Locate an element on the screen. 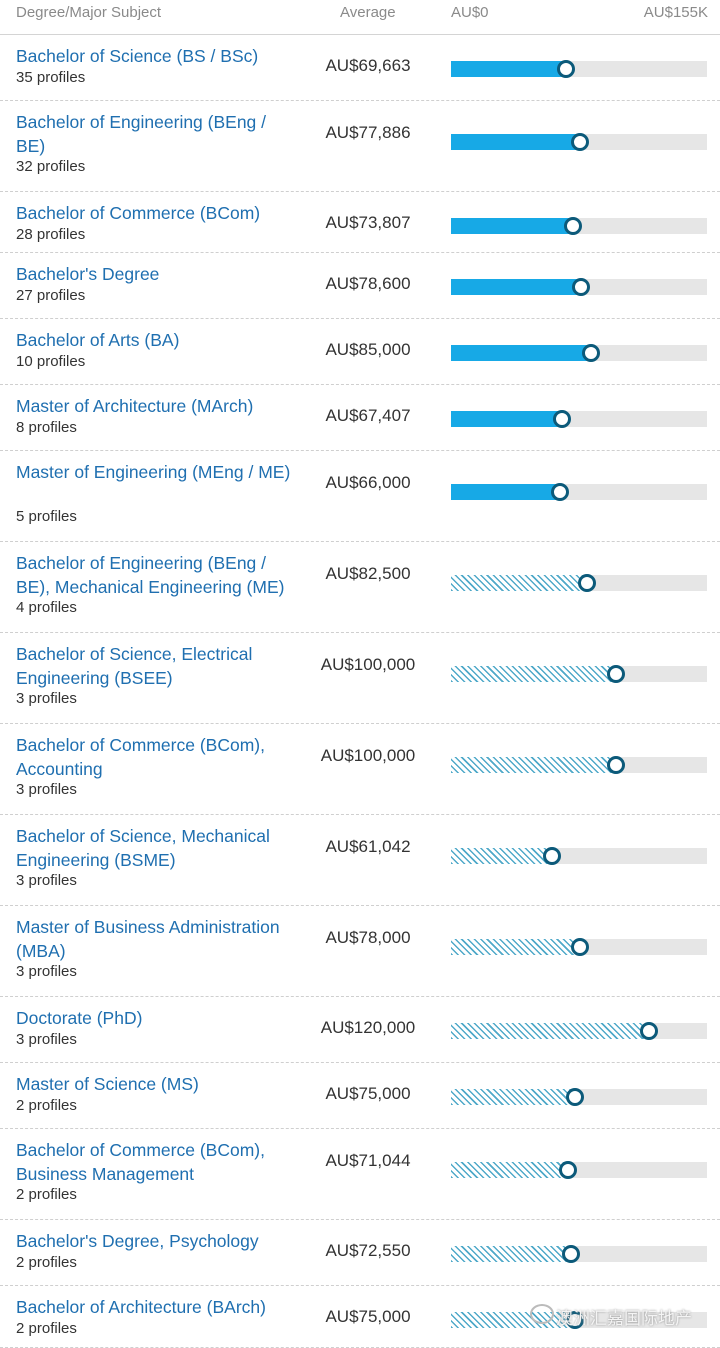 The image size is (720, 1348). table-row: Bachelor's Degree 27 profiles AU$78,600 is located at coordinates (360, 286).